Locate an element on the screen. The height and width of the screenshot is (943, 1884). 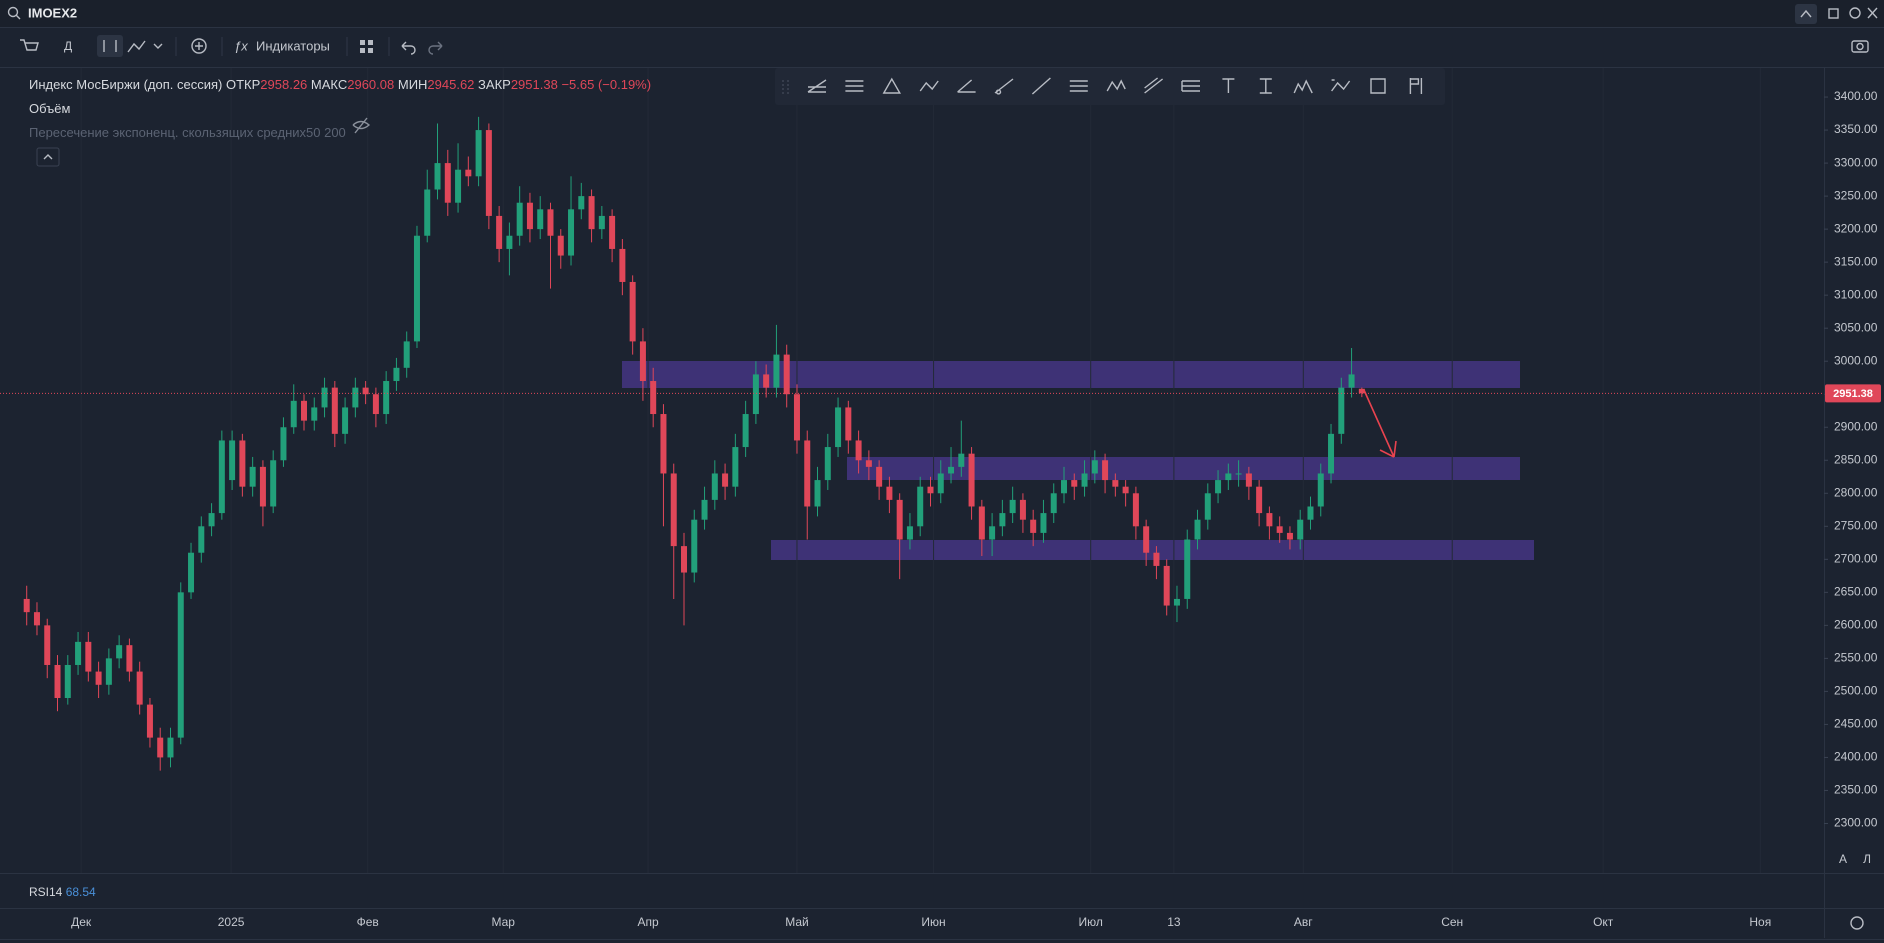
settings-icon is located at coordinates (1855, 13).